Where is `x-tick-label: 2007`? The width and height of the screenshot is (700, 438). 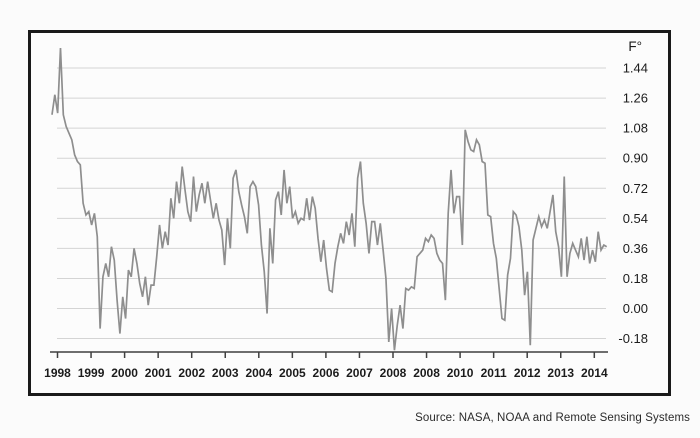 x-tick-label: 2007 is located at coordinates (359, 373).